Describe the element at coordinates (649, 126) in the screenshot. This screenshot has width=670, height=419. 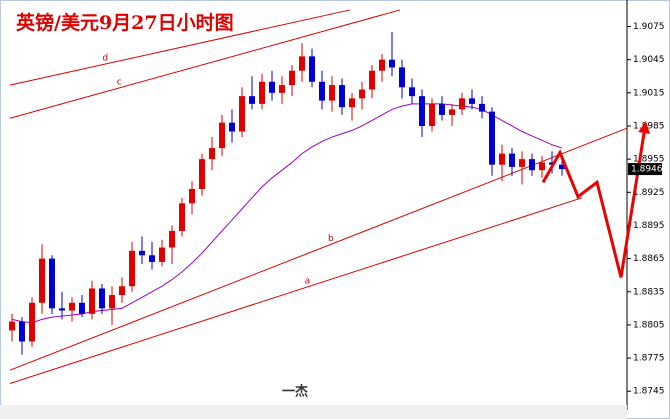
I see `y-tick-label: 1.8985` at that location.